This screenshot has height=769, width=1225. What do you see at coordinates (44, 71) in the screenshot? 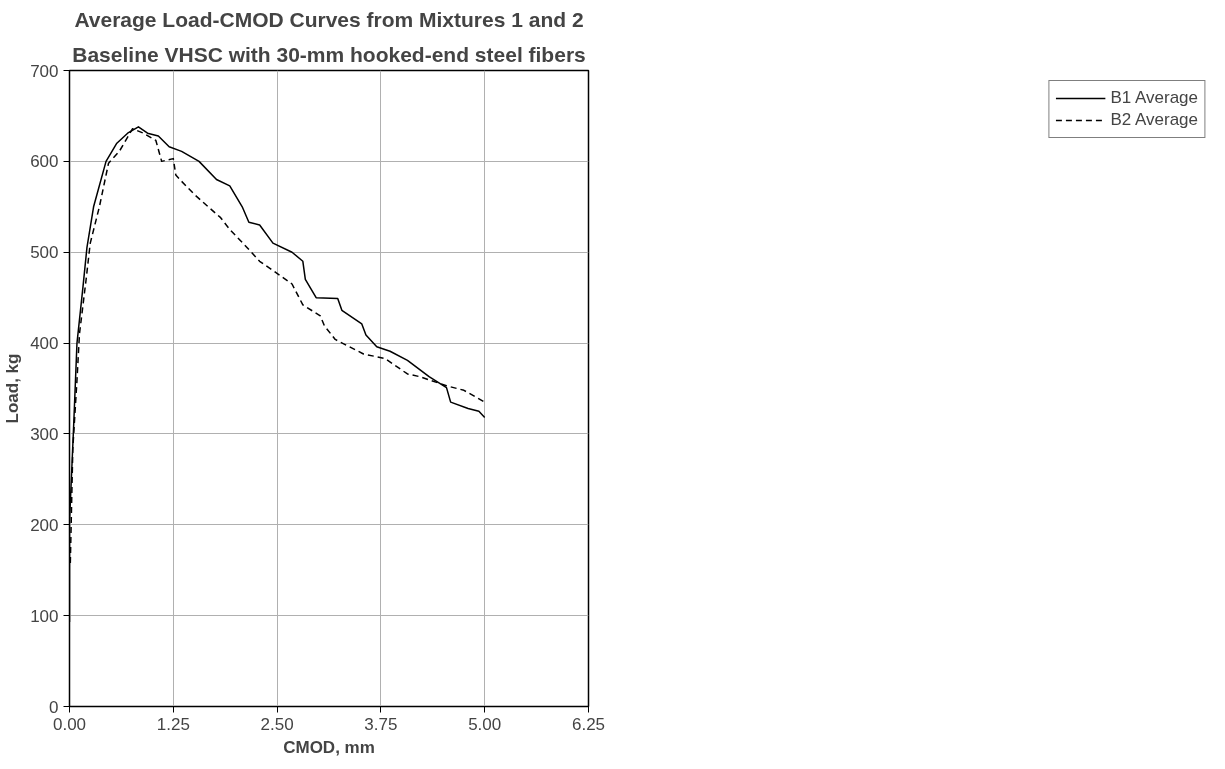
I see `y-tick-label: 700` at bounding box center [44, 71].